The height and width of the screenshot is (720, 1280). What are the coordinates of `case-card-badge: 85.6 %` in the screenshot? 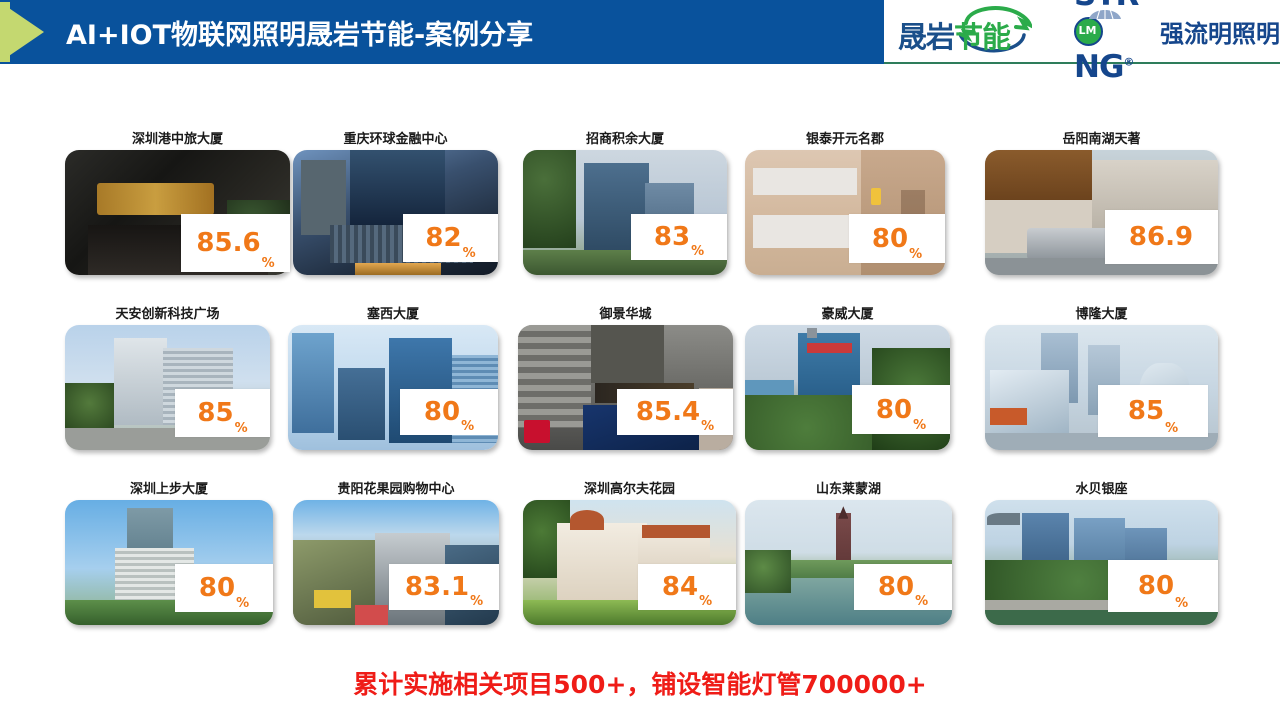 It's located at (235, 243).